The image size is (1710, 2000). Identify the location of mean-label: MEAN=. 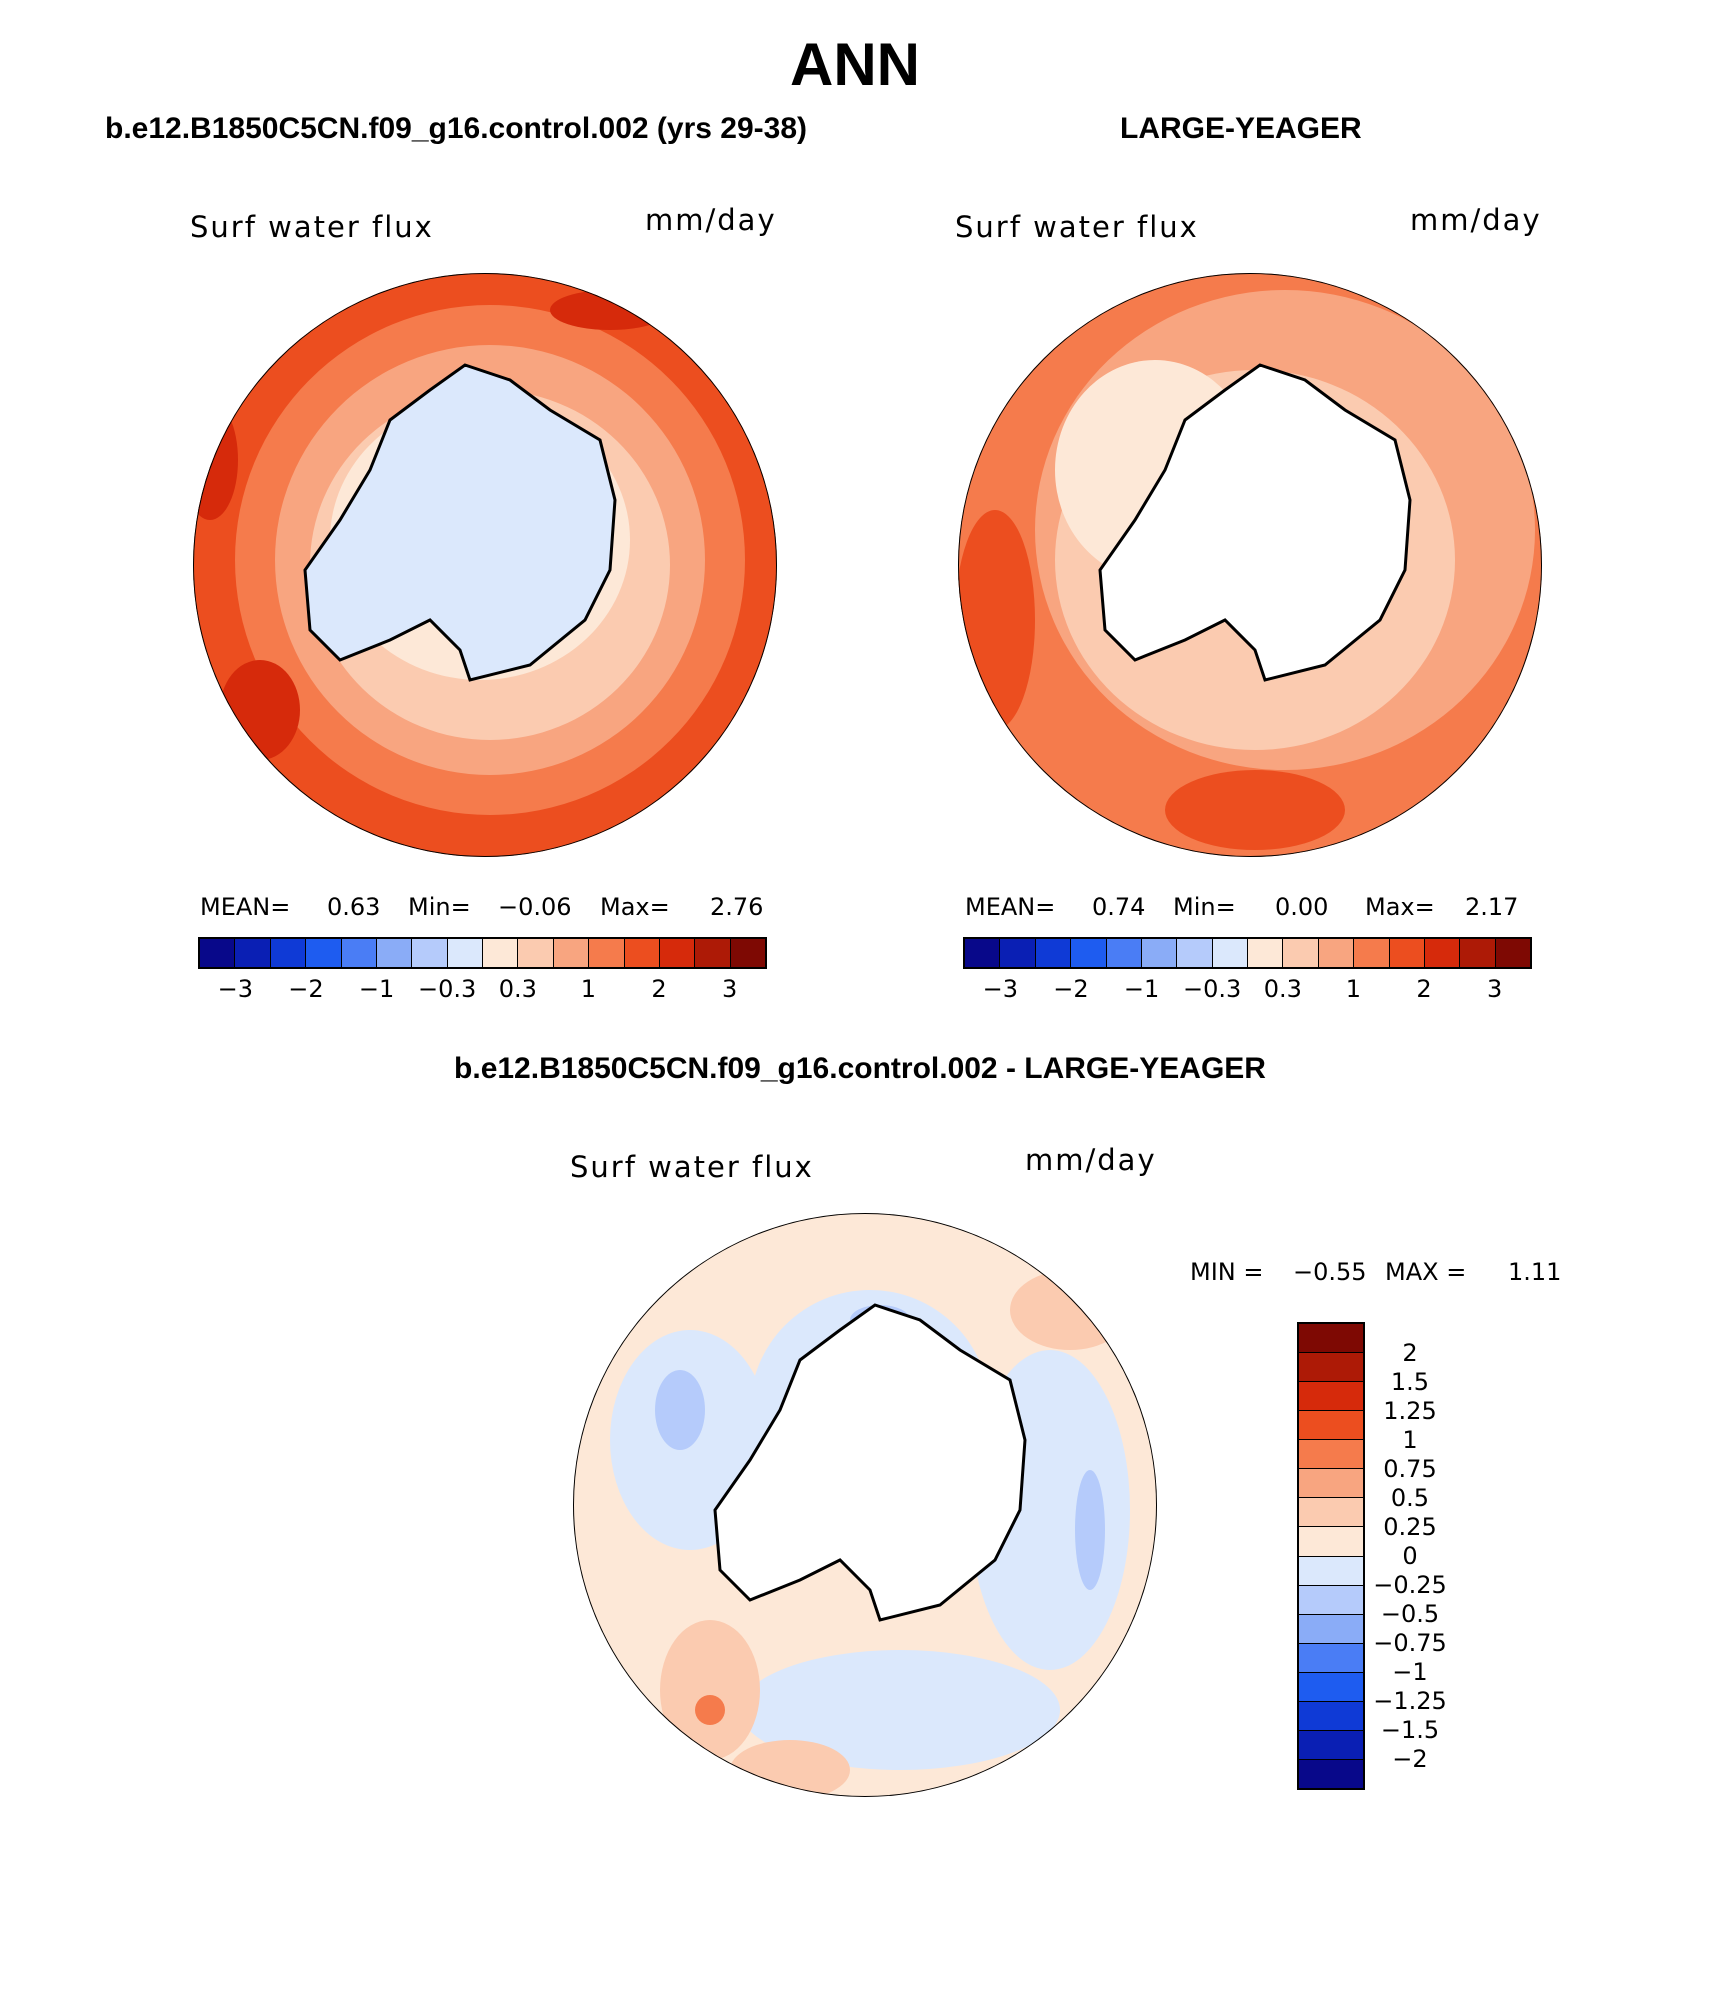
(1010, 907).